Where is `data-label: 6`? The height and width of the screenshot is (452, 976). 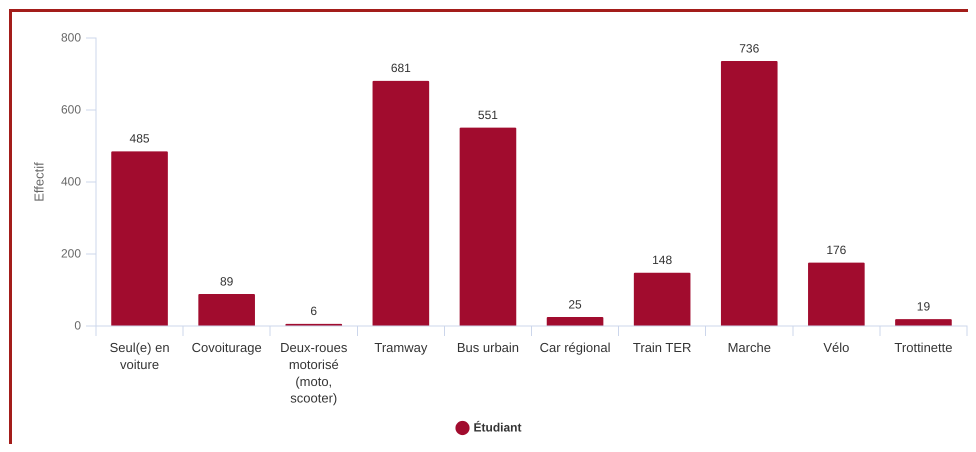
data-label: 6 is located at coordinates (314, 311).